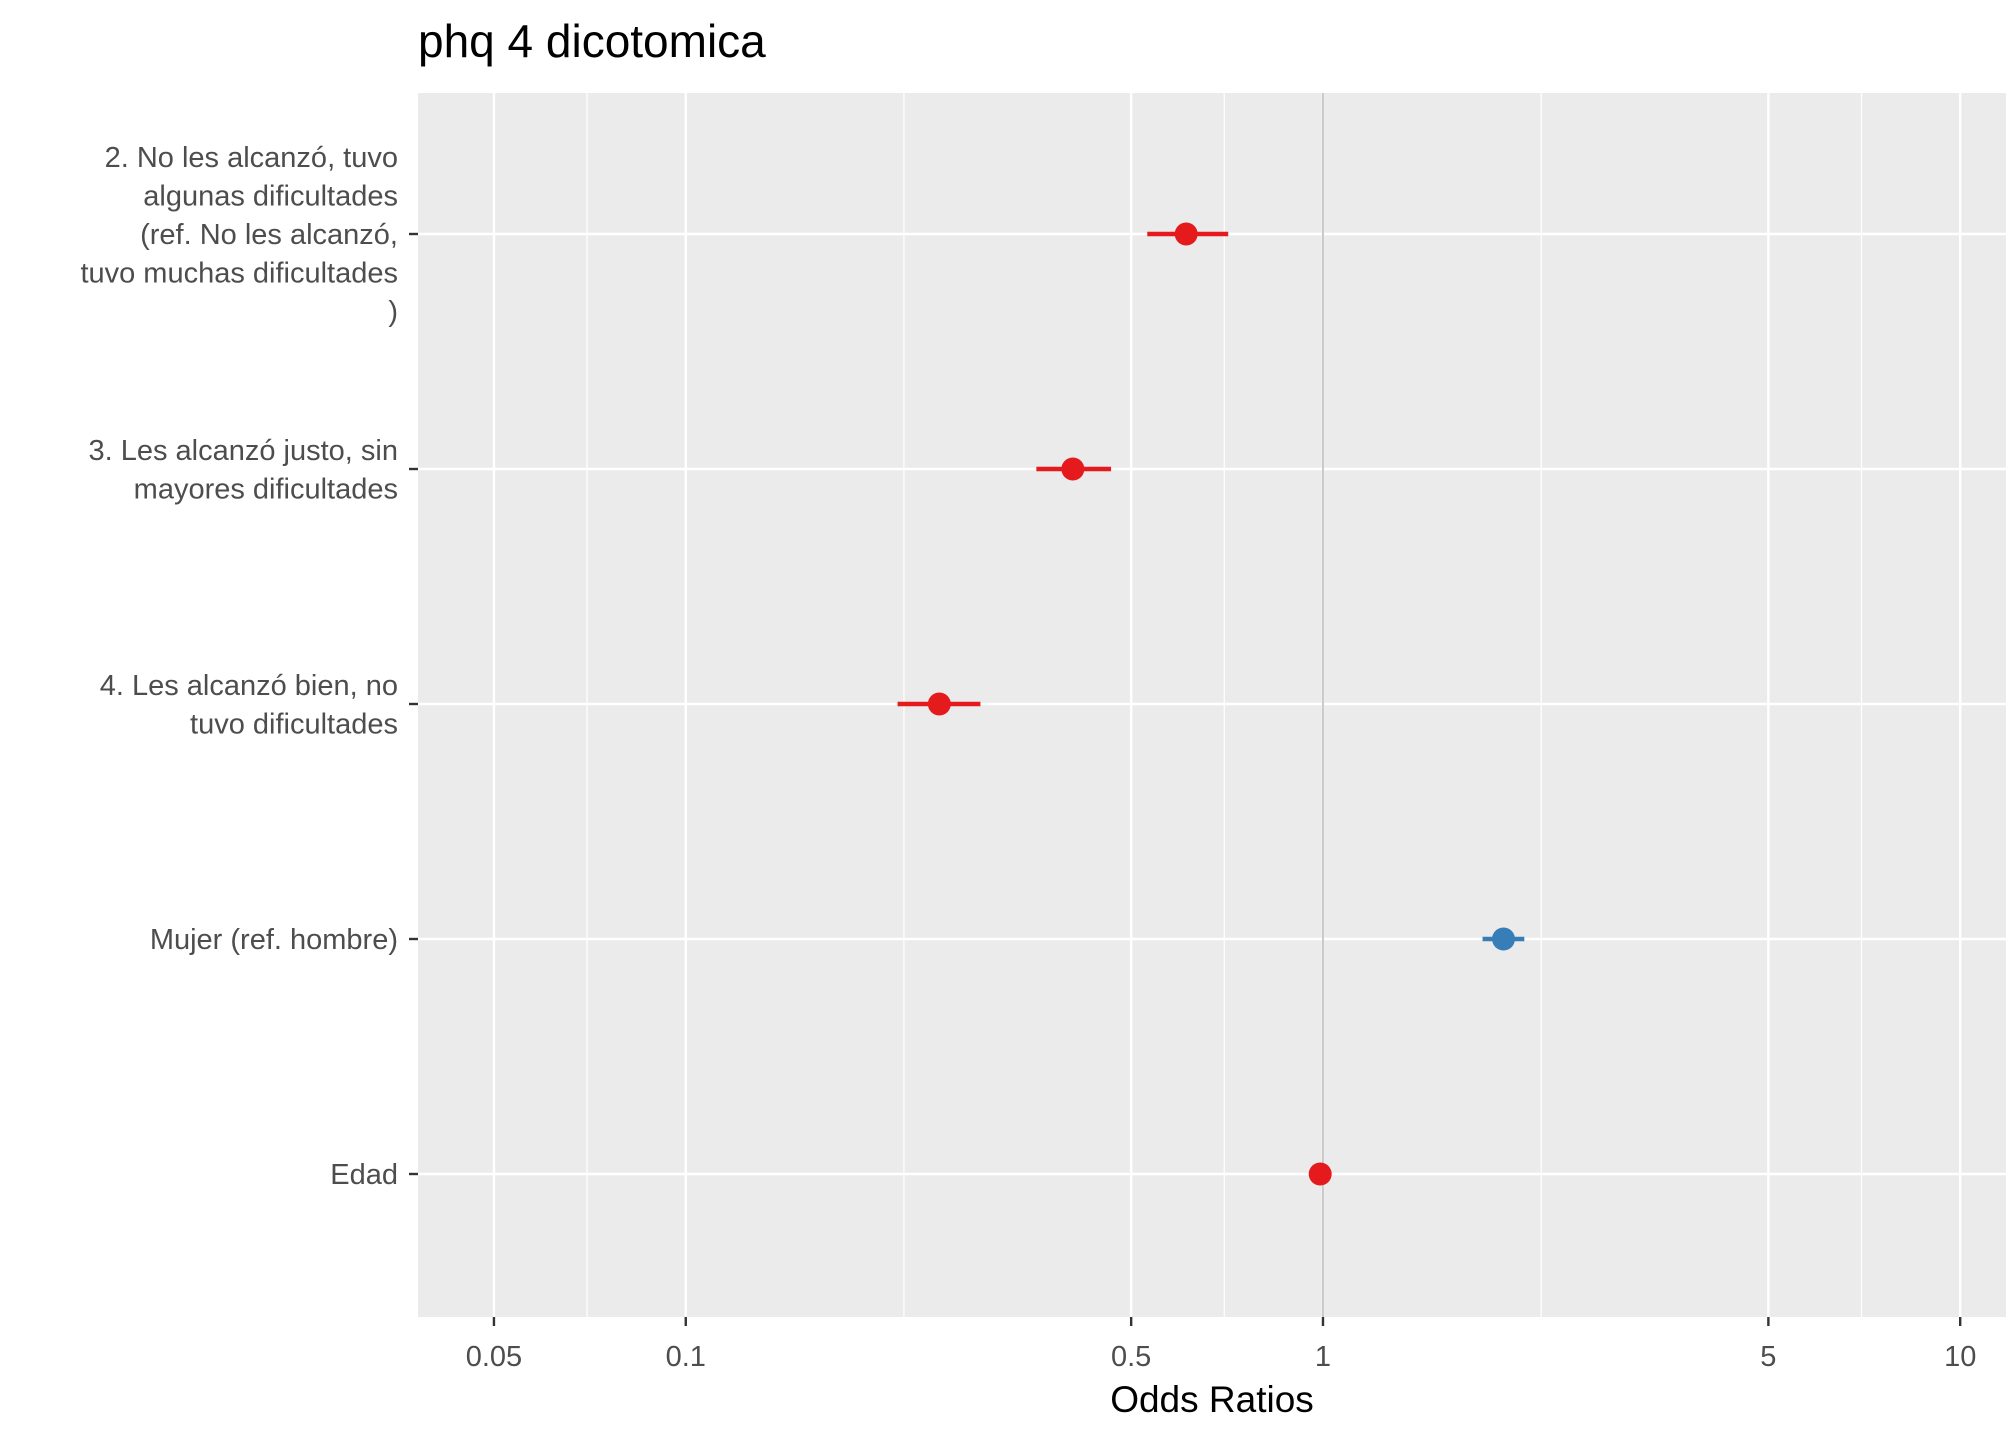 The image size is (2016, 1440). What do you see at coordinates (1131, 1357) in the screenshot?
I see `x-tick-label: 0.5` at bounding box center [1131, 1357].